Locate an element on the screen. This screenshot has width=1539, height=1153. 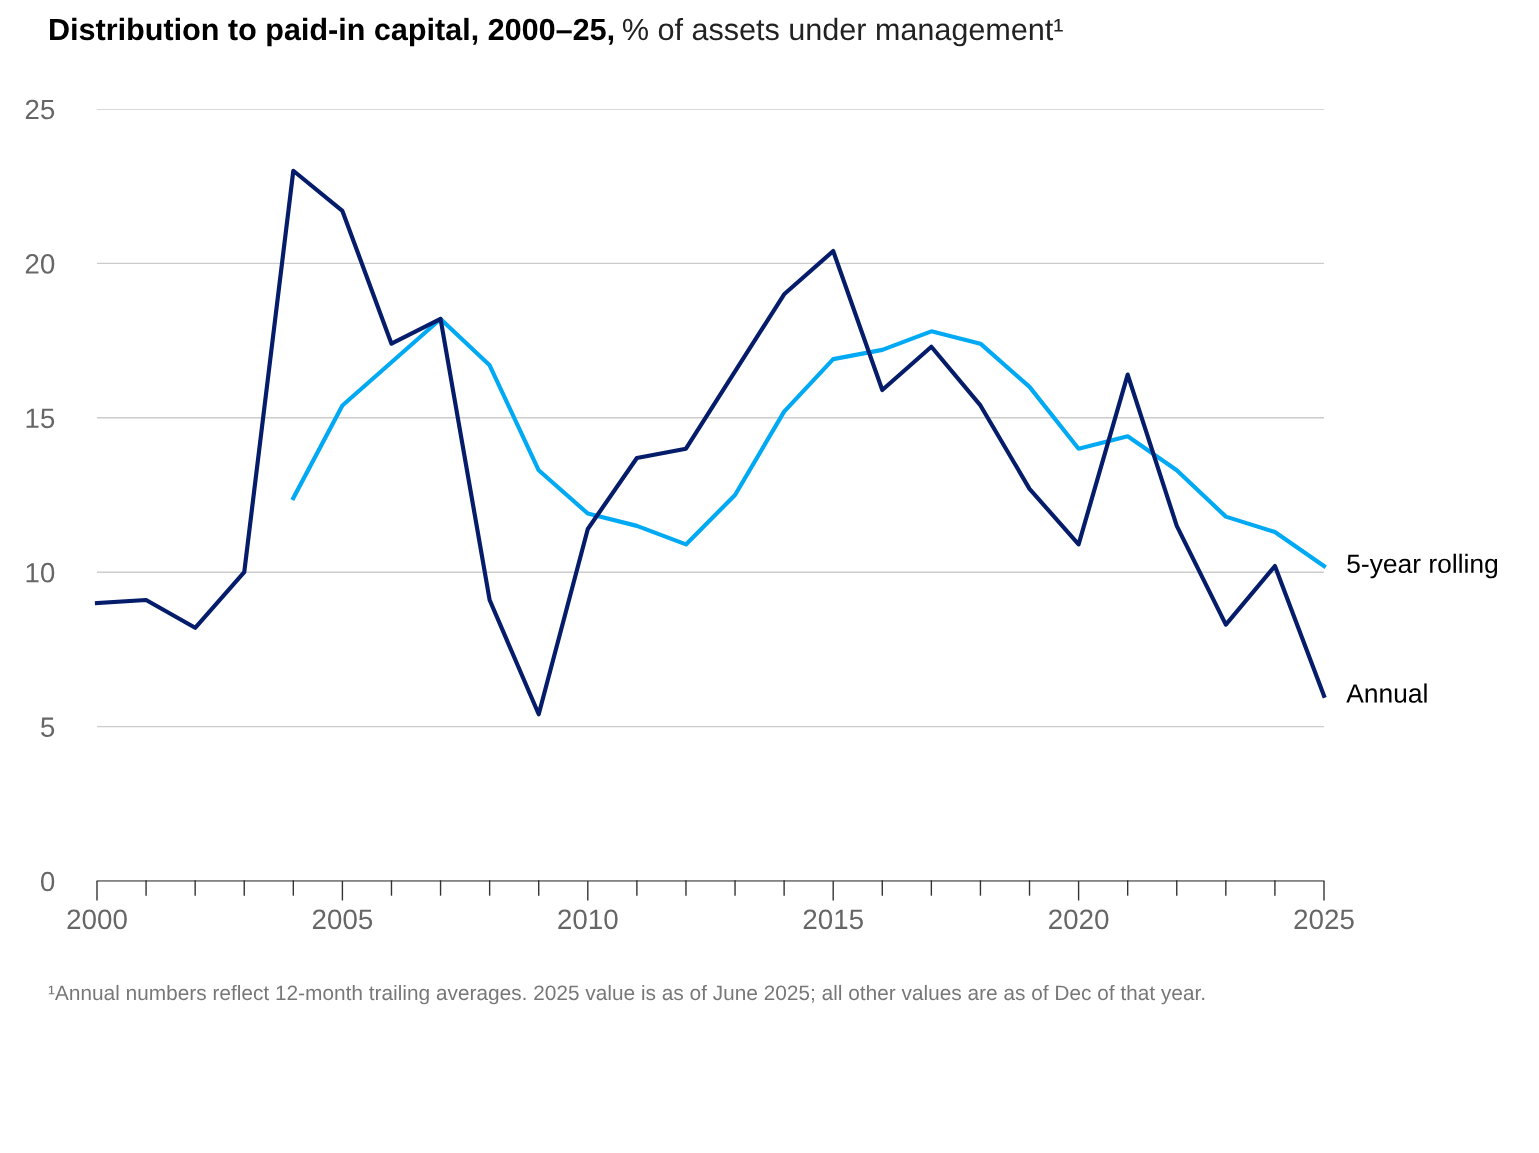
x-tick-label: 2025 is located at coordinates (1324, 919).